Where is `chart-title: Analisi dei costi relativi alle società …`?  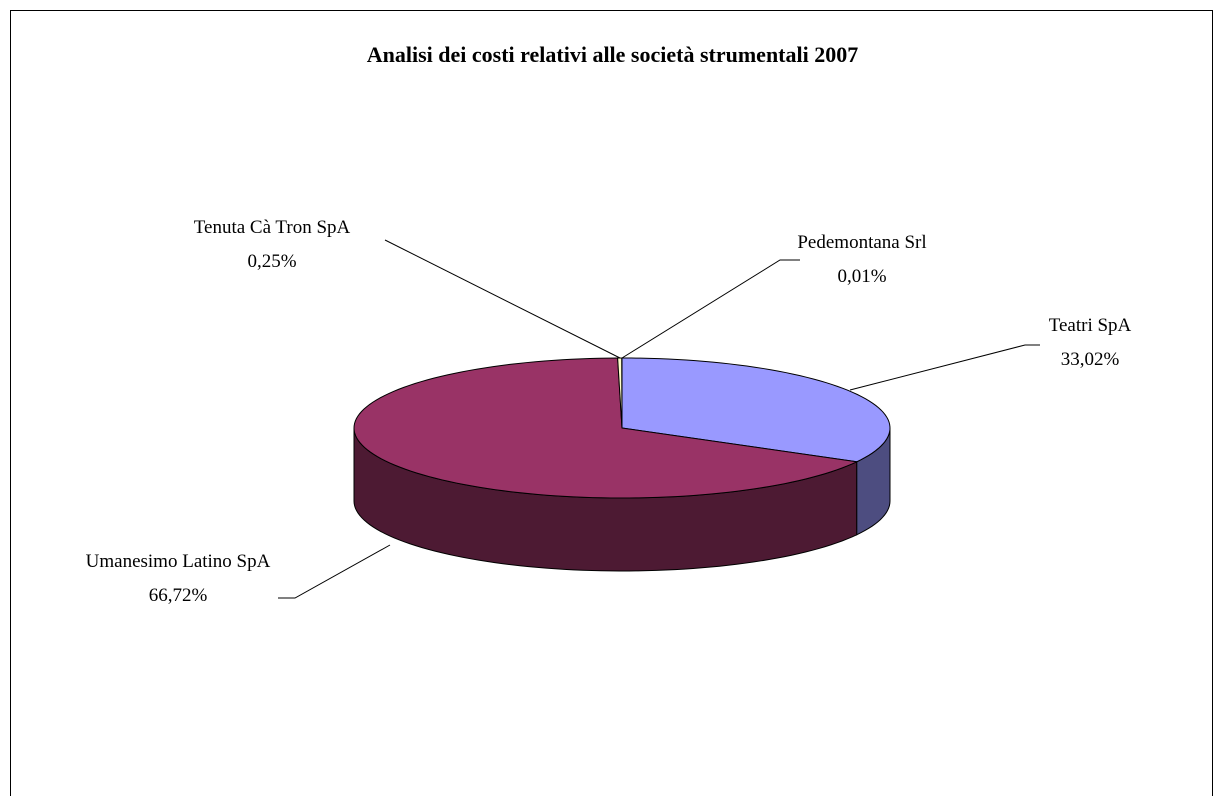 chart-title: Analisi dei costi relativi alle società … is located at coordinates (612, 54).